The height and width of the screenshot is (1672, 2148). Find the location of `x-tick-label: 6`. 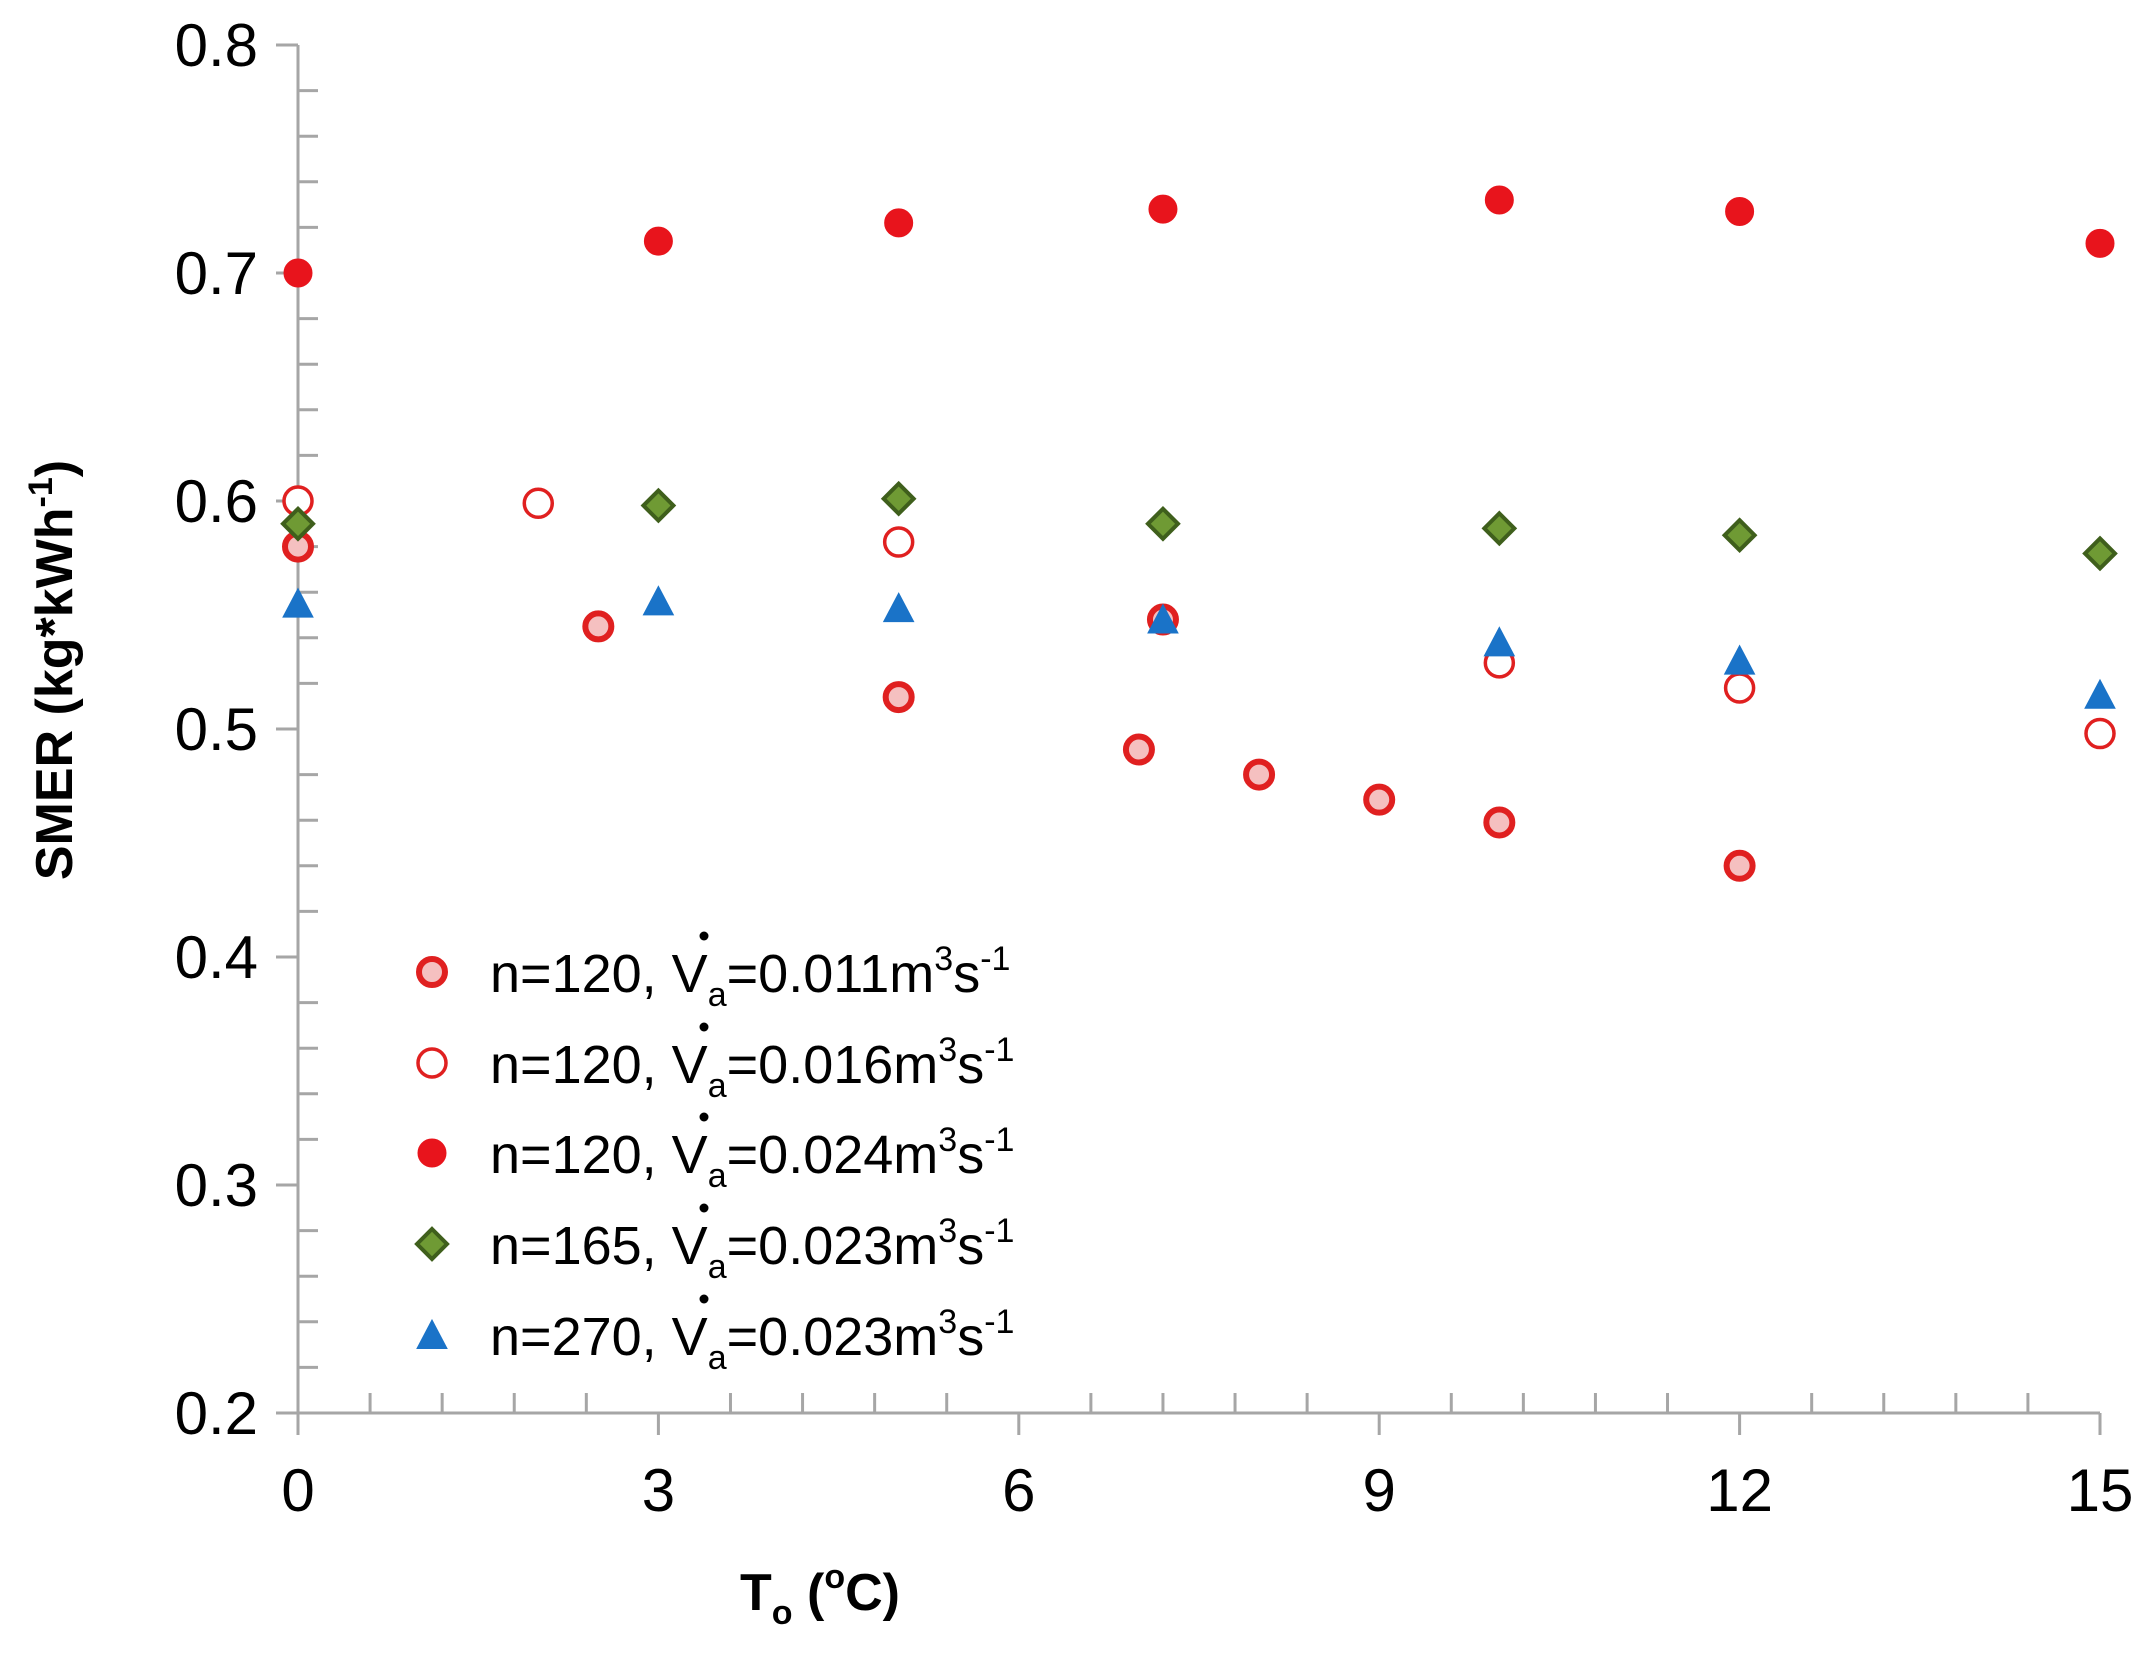

x-tick-label: 6 is located at coordinates (1018, 1490).